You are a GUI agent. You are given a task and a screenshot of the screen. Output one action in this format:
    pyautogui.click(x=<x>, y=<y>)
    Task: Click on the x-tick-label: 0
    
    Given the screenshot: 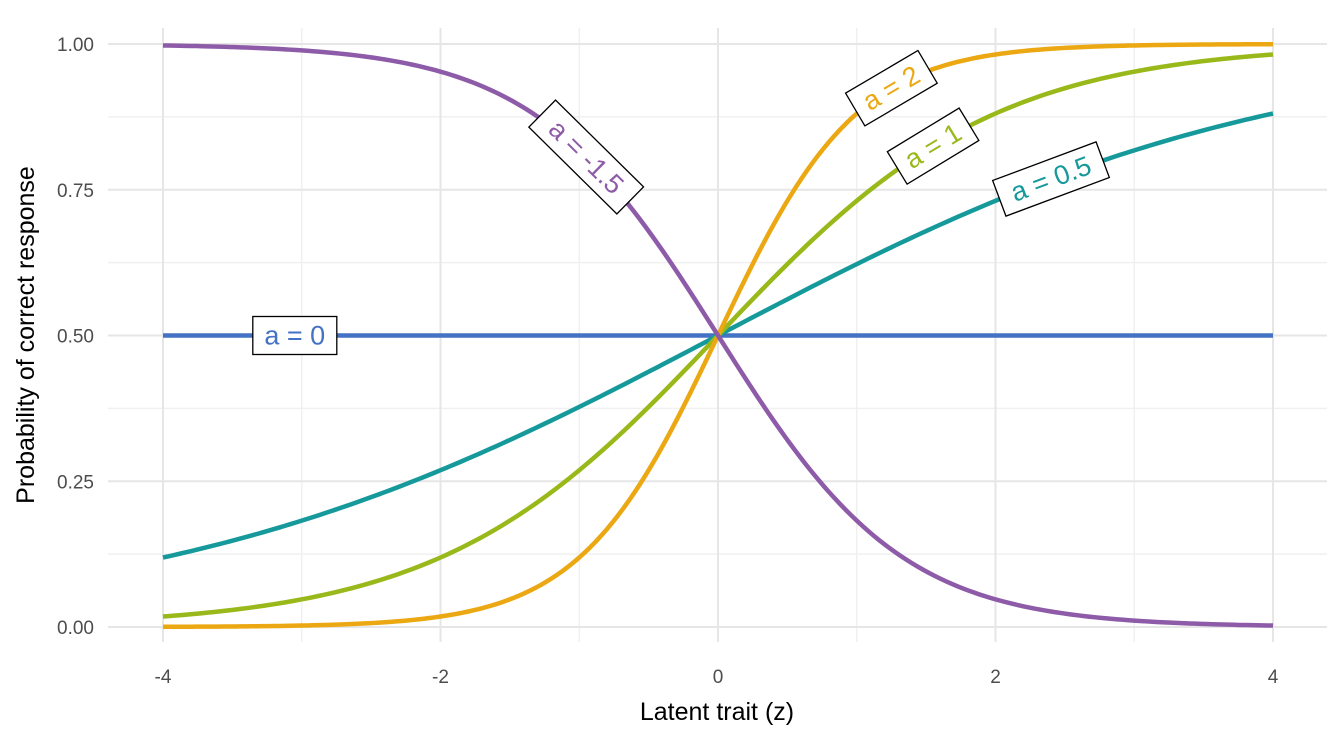 What is the action you would take?
    pyautogui.click(x=718, y=677)
    